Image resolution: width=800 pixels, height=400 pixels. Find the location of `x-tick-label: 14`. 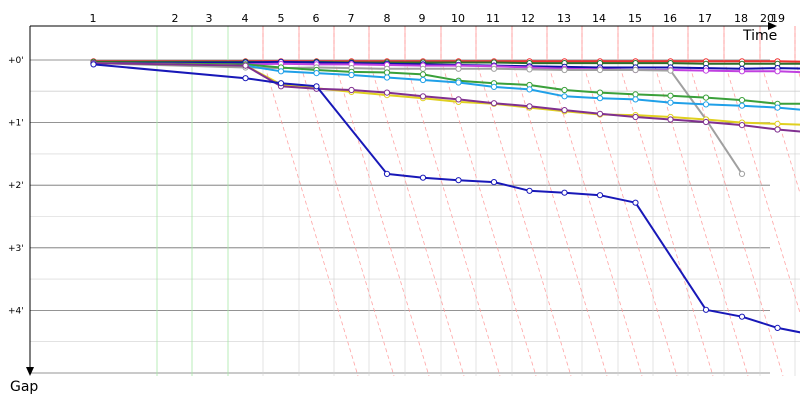

x-tick-label: 14 is located at coordinates (599, 18).